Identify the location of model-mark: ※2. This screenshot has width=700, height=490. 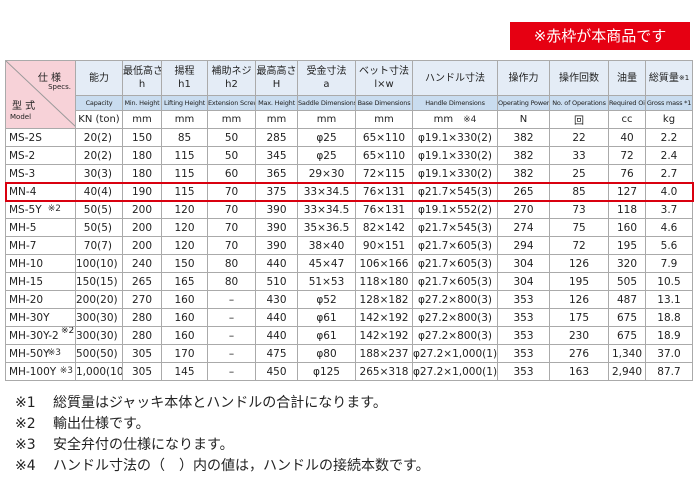
(54, 209).